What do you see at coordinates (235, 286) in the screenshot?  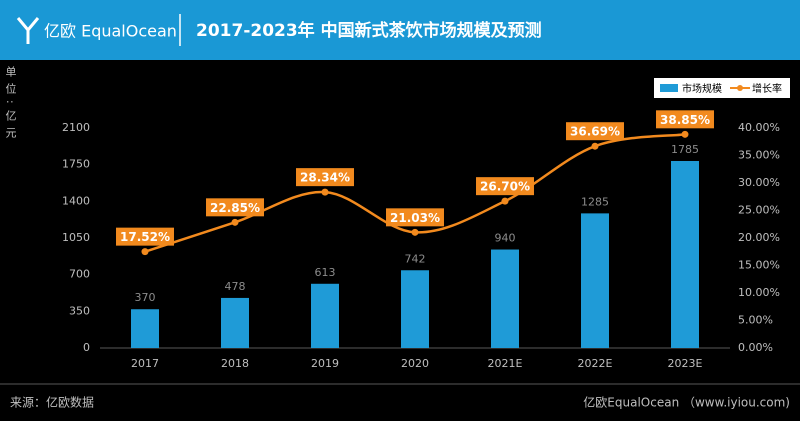 I see `bar-value-label: 478` at bounding box center [235, 286].